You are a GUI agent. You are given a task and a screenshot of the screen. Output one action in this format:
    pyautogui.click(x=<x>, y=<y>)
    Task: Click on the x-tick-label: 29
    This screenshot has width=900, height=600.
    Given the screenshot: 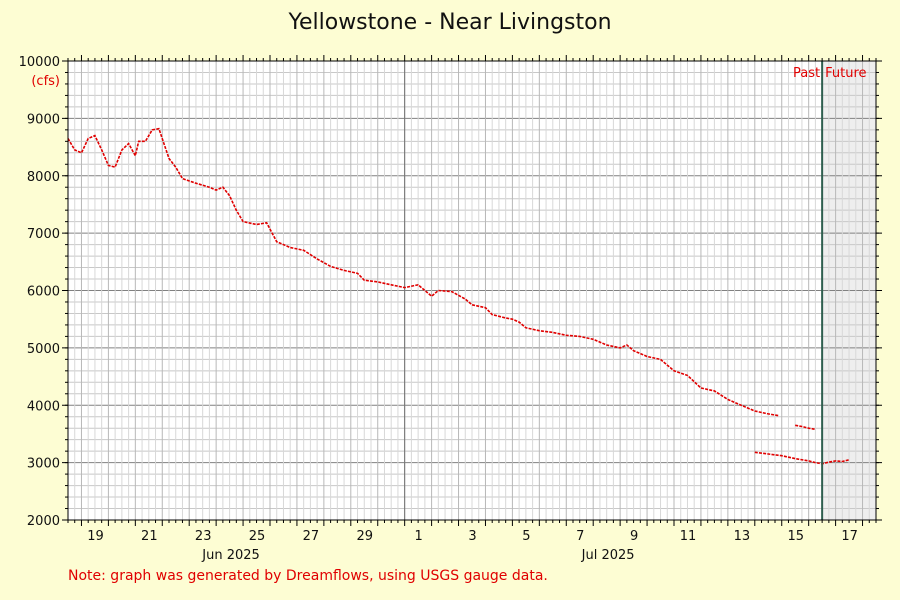 What is the action you would take?
    pyautogui.click(x=365, y=536)
    